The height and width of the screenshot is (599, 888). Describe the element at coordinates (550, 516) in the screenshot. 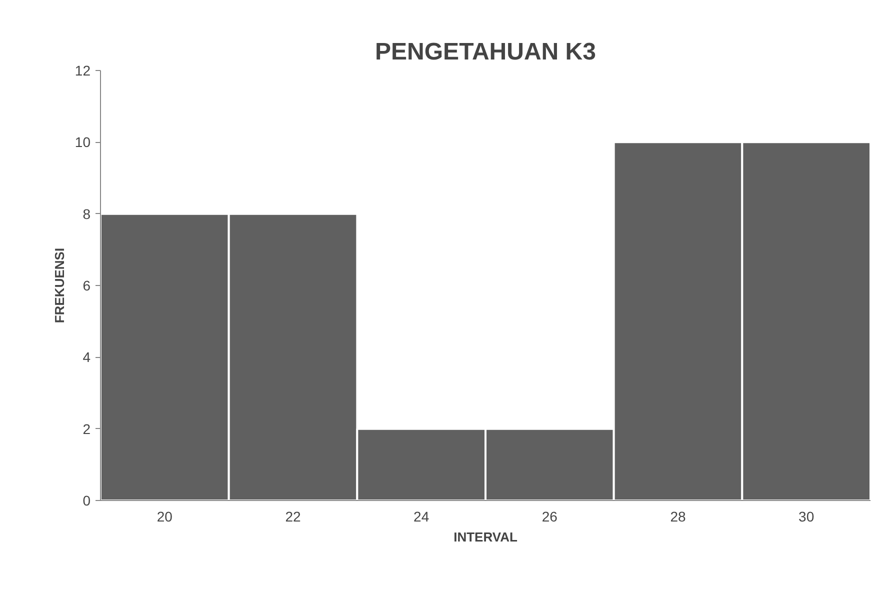

I see `x-tick-label: 26` at that location.